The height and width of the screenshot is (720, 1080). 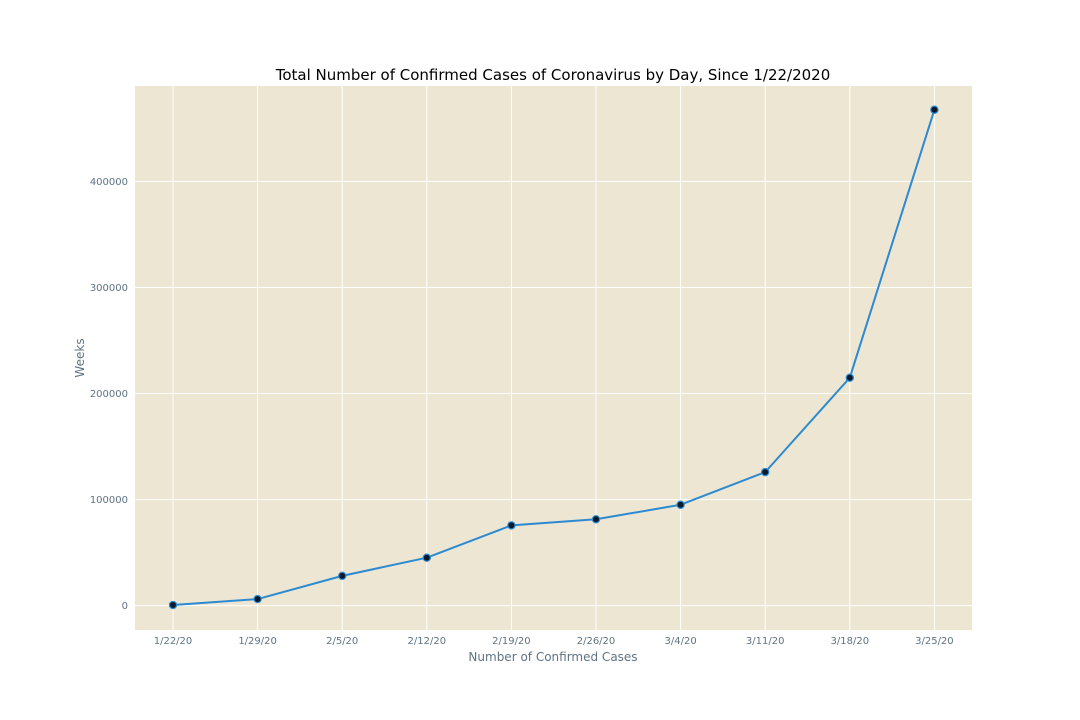 What do you see at coordinates (80, 357) in the screenshot?
I see `y-axis-label: Weeks` at bounding box center [80, 357].